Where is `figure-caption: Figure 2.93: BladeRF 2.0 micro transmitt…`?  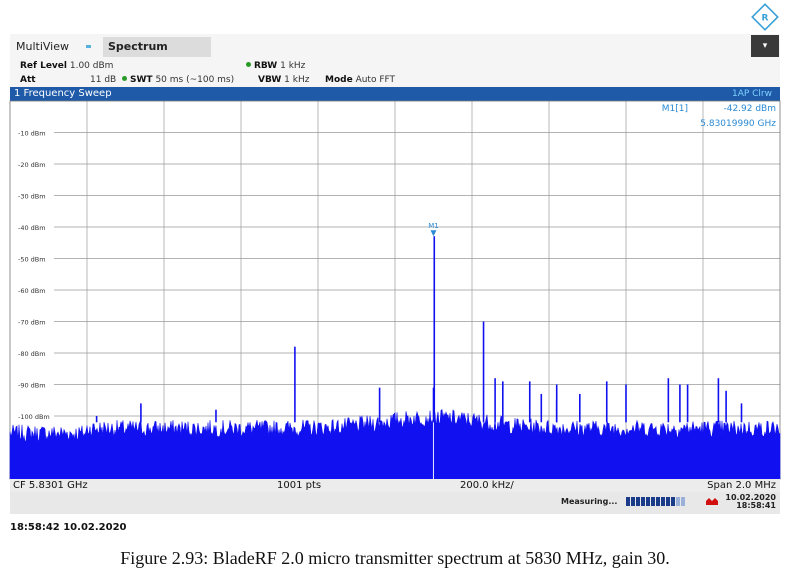
figure-caption: Figure 2.93: BladeRF 2.0 micro transmitt… is located at coordinates (395, 558).